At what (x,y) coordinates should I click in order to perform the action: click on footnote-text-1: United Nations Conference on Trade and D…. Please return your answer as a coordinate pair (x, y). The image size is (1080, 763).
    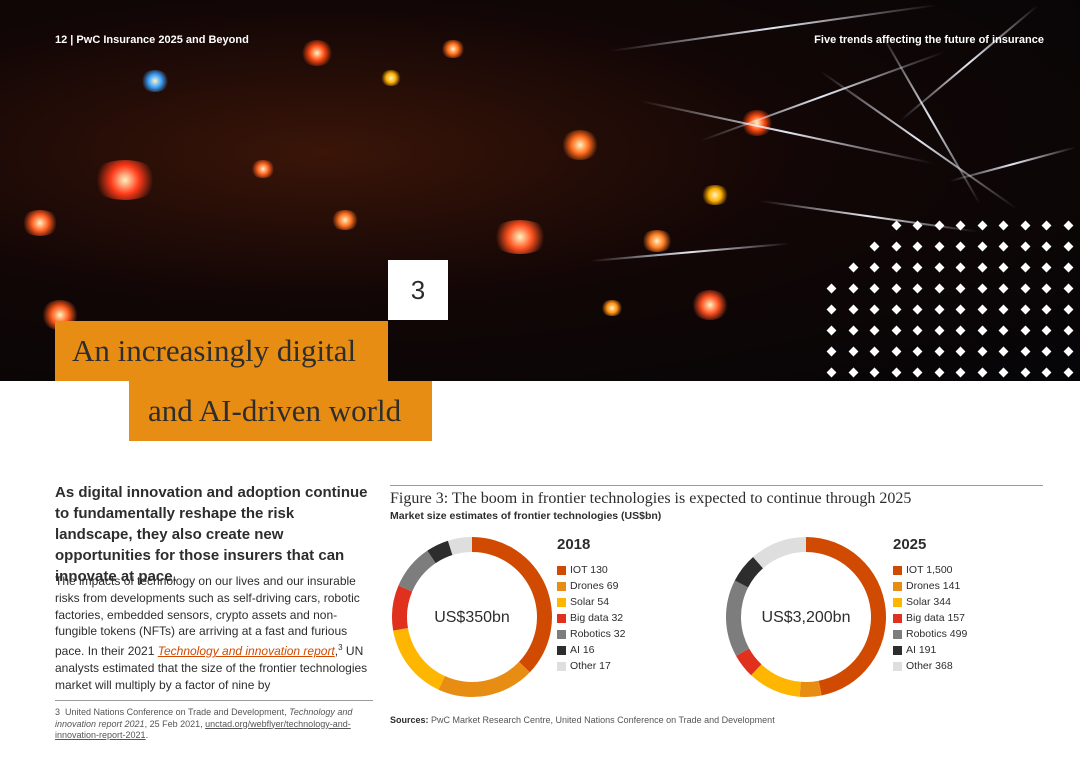
    Looking at the image, I should click on (177, 712).